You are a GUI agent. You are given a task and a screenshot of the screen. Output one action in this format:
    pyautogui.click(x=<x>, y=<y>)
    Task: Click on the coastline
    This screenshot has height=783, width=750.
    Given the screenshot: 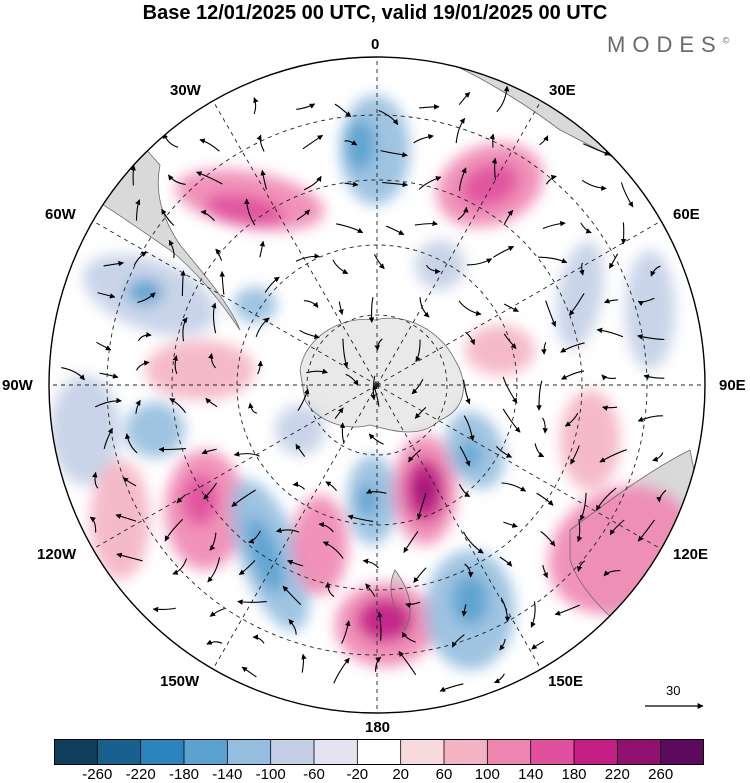 What is the action you would take?
    pyautogui.click(x=637, y=545)
    